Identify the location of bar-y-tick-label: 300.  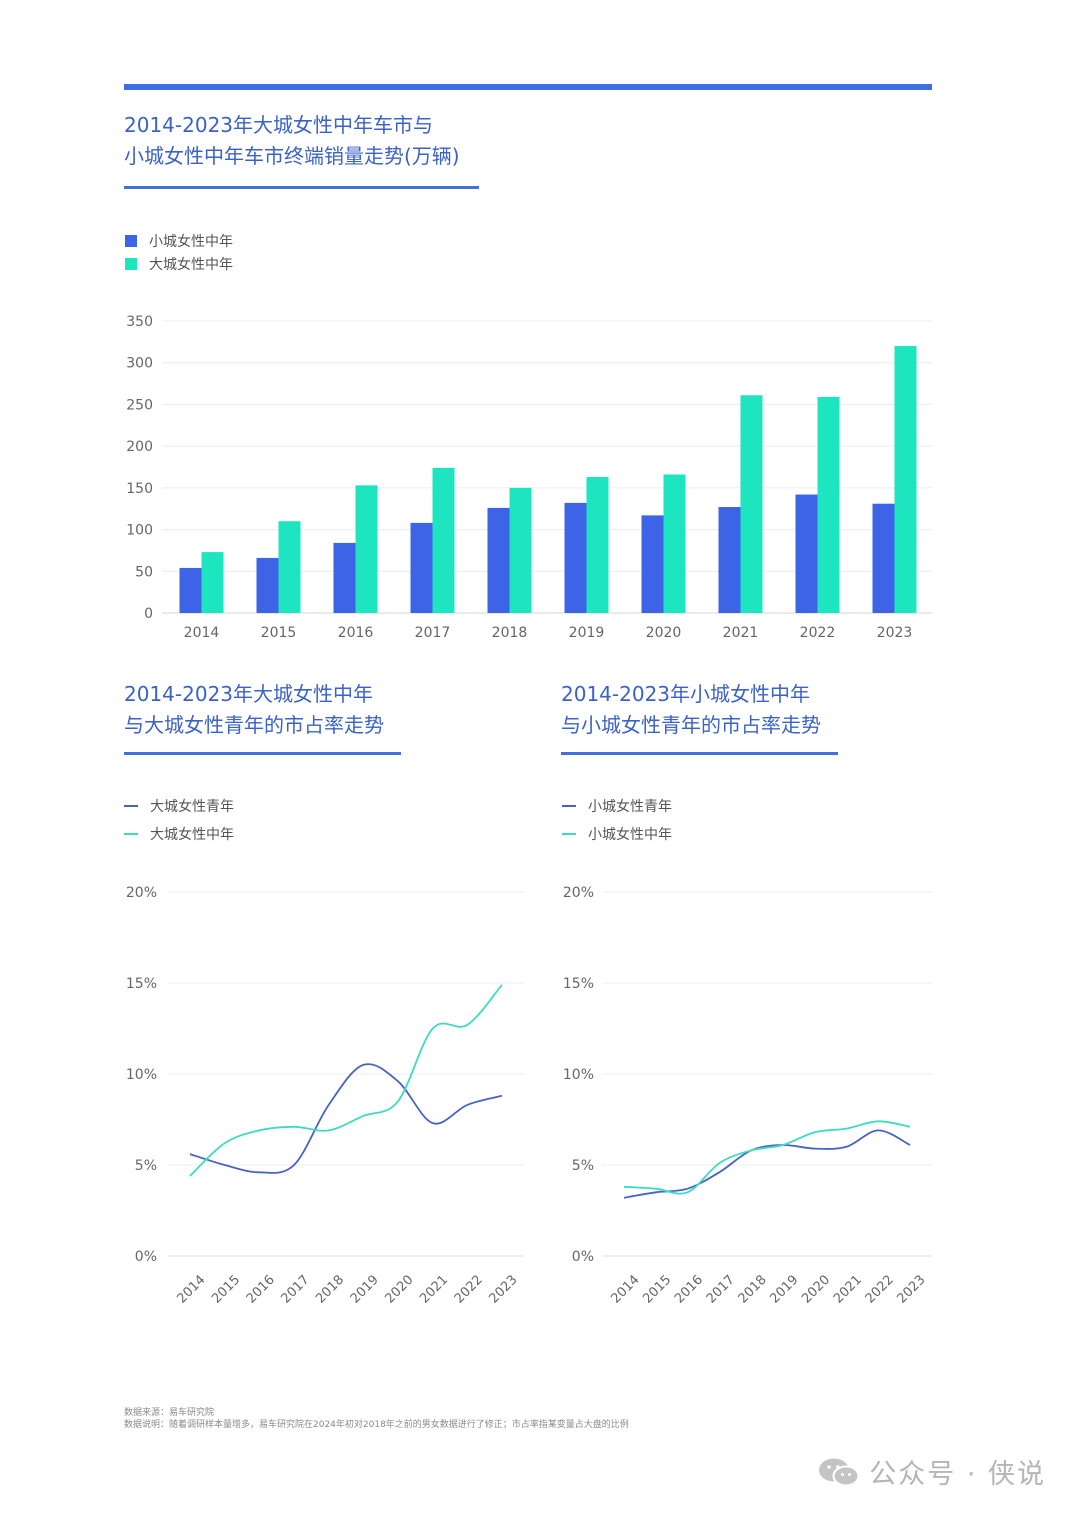
(139, 364).